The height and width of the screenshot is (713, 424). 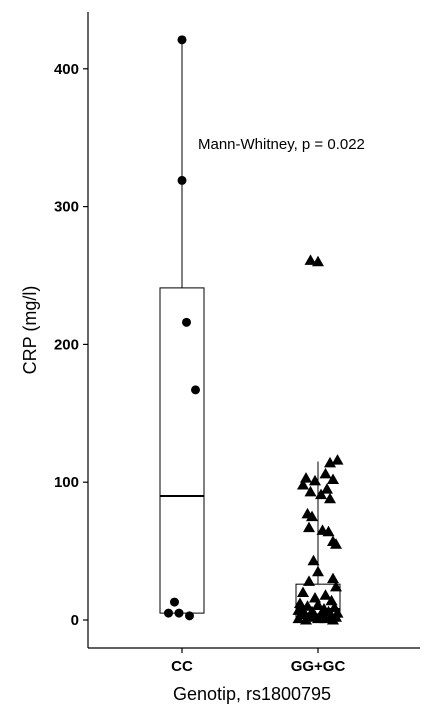 What do you see at coordinates (182, 666) in the screenshot?
I see `x-tick-label: CC` at bounding box center [182, 666].